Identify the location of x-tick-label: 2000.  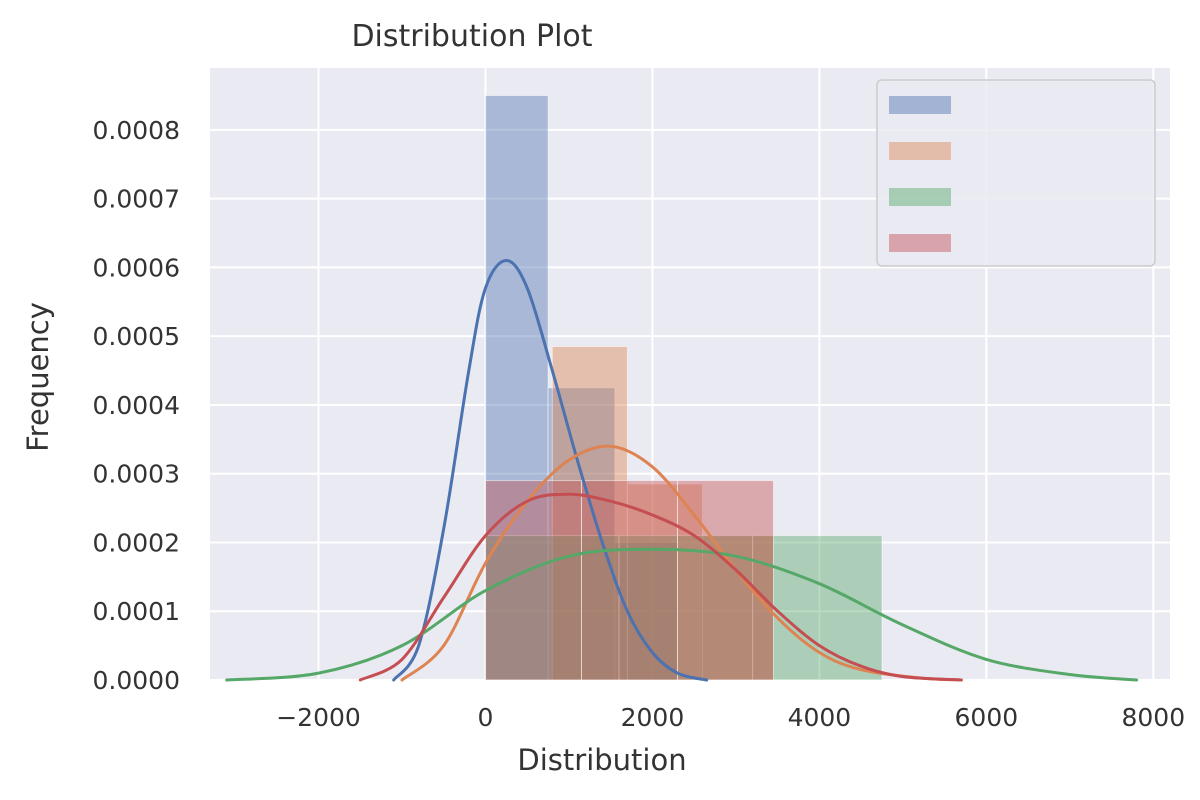
(653, 717).